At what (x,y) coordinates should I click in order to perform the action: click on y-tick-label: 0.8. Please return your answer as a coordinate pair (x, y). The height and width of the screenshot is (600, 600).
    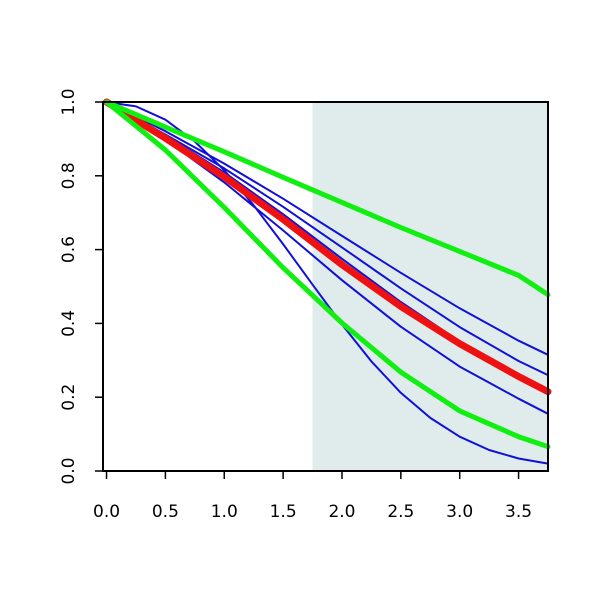
    Looking at the image, I should click on (69, 175).